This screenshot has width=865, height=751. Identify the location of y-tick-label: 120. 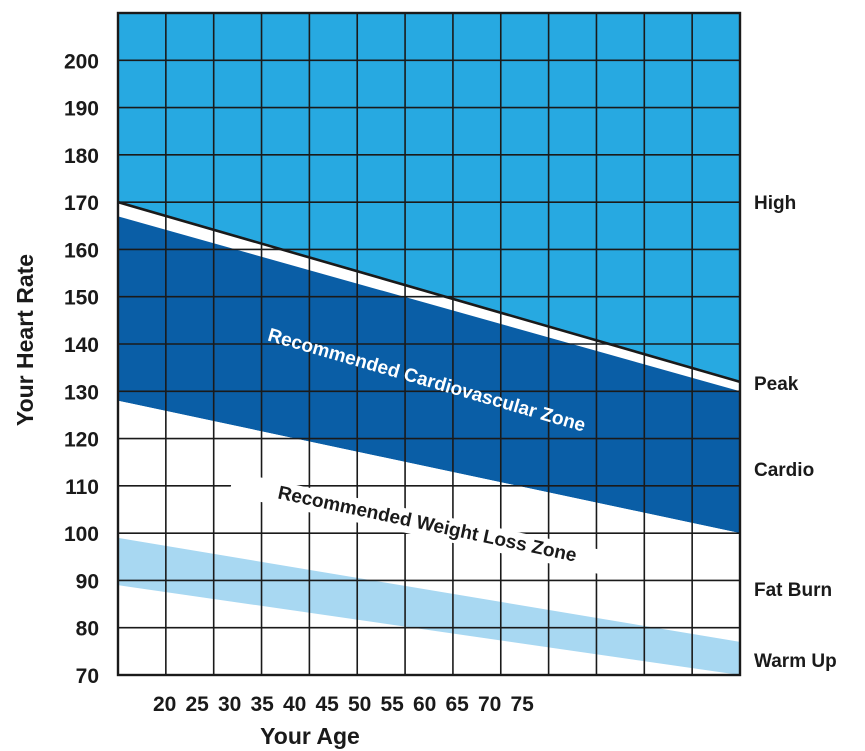
(81, 440).